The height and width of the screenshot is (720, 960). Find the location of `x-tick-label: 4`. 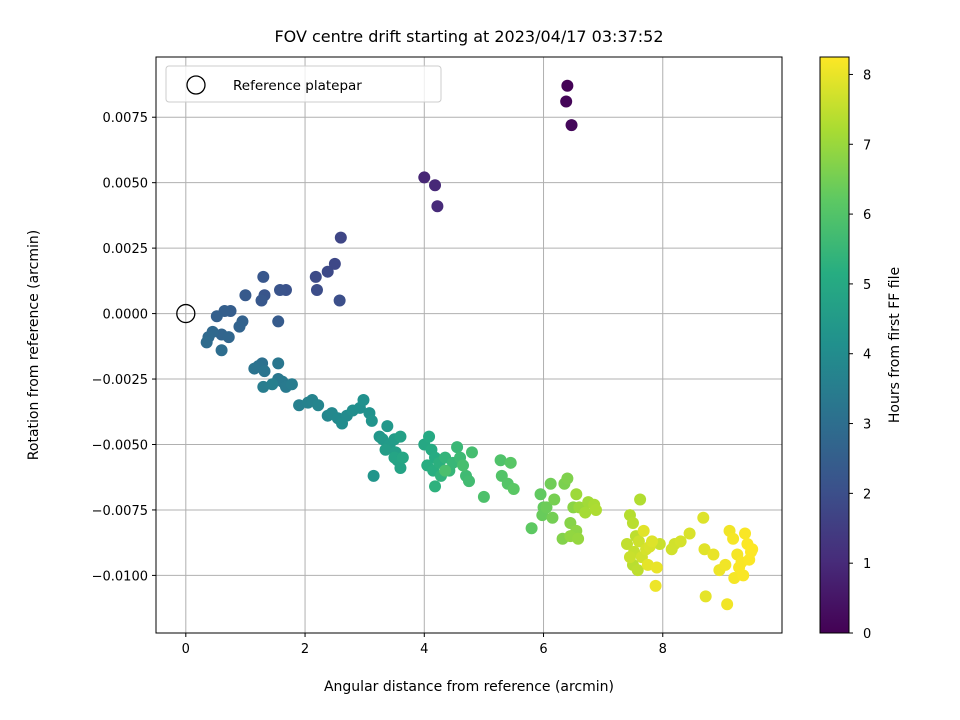

x-tick-label: 4 is located at coordinates (424, 649).